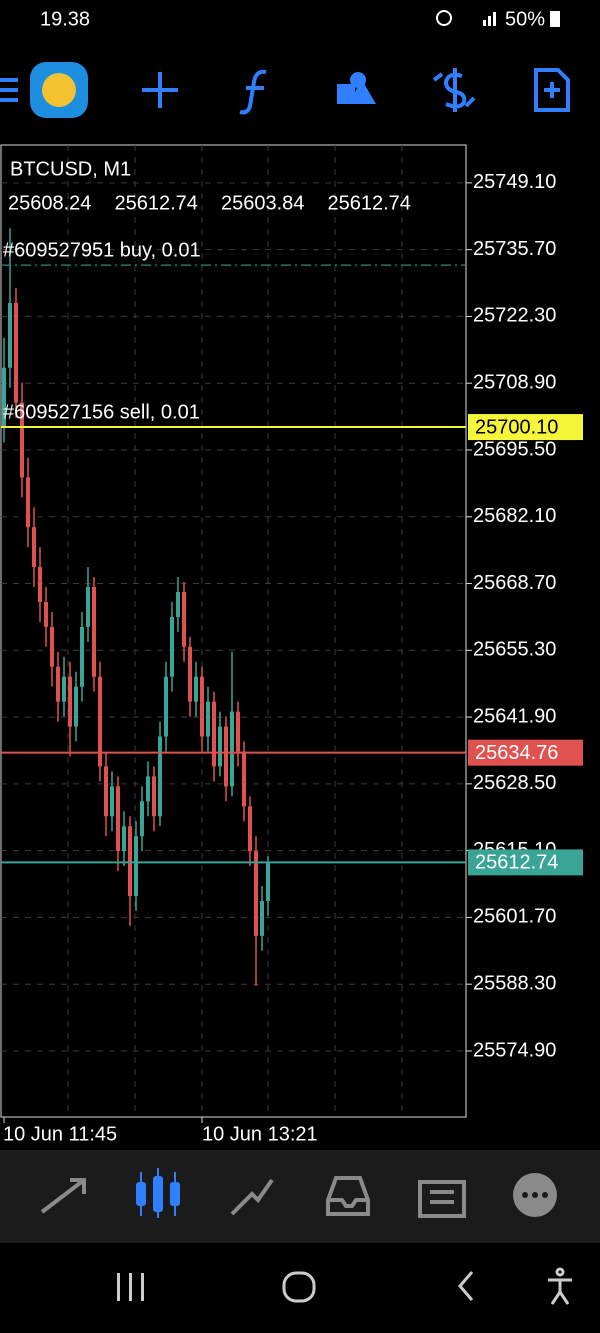 The image size is (600, 1333). Describe the element at coordinates (344, 1286) in the screenshot. I see `android-nav` at that location.